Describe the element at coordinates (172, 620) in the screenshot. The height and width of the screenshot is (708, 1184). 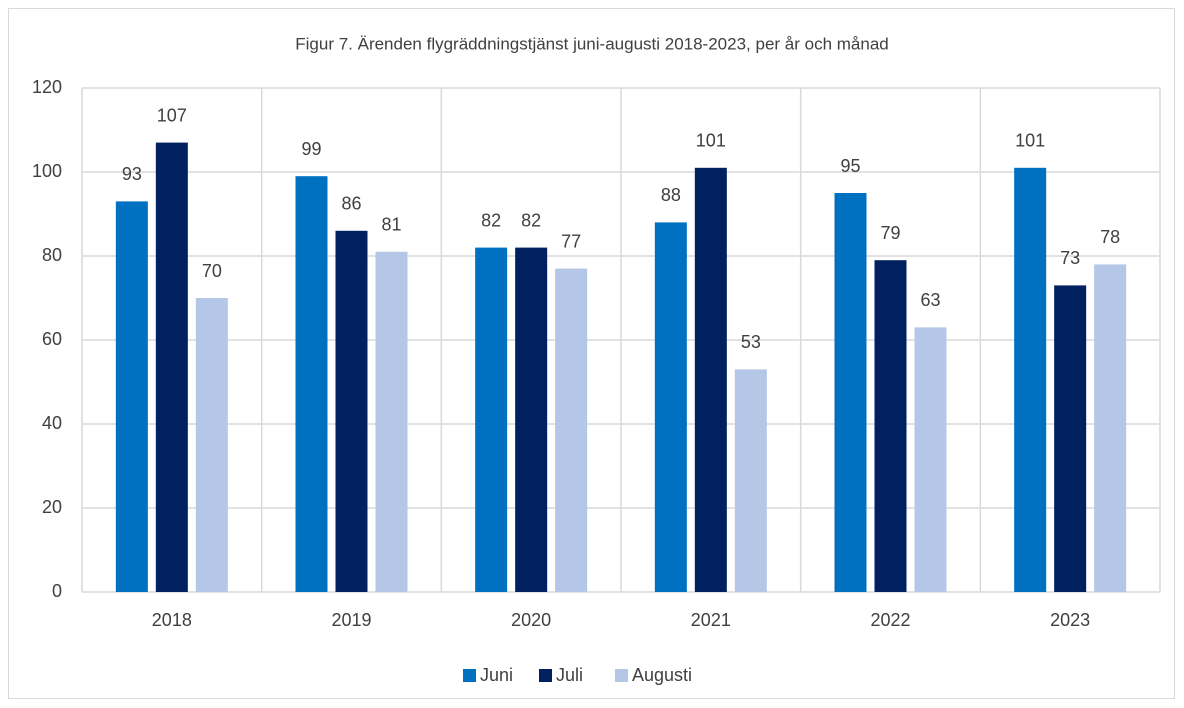
I see `x-tick-label: 2018` at that location.